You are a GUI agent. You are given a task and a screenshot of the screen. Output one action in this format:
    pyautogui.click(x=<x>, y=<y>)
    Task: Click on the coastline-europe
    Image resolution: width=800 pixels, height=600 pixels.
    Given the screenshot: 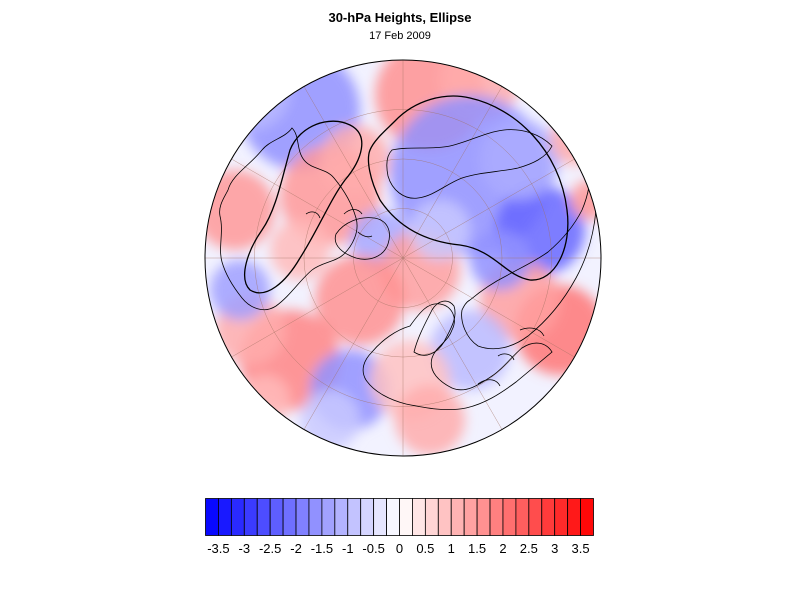 What is the action you would take?
    pyautogui.click(x=457, y=357)
    